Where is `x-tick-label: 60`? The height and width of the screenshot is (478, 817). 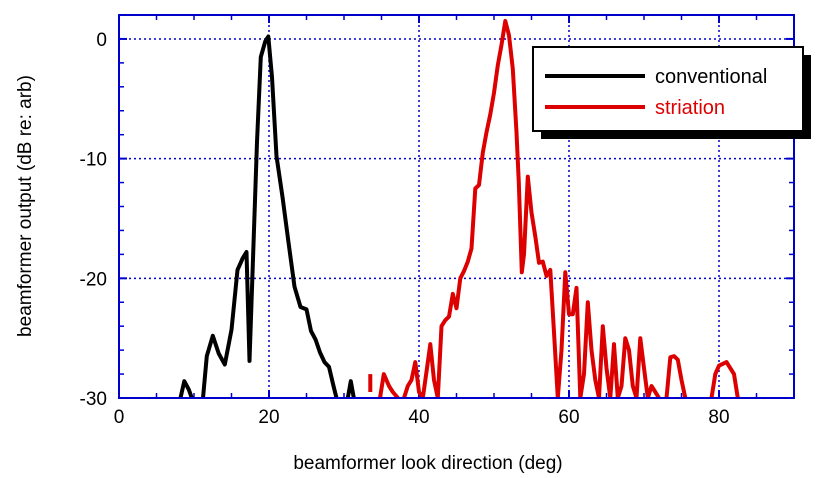
x-tick-label: 60 is located at coordinates (568, 417).